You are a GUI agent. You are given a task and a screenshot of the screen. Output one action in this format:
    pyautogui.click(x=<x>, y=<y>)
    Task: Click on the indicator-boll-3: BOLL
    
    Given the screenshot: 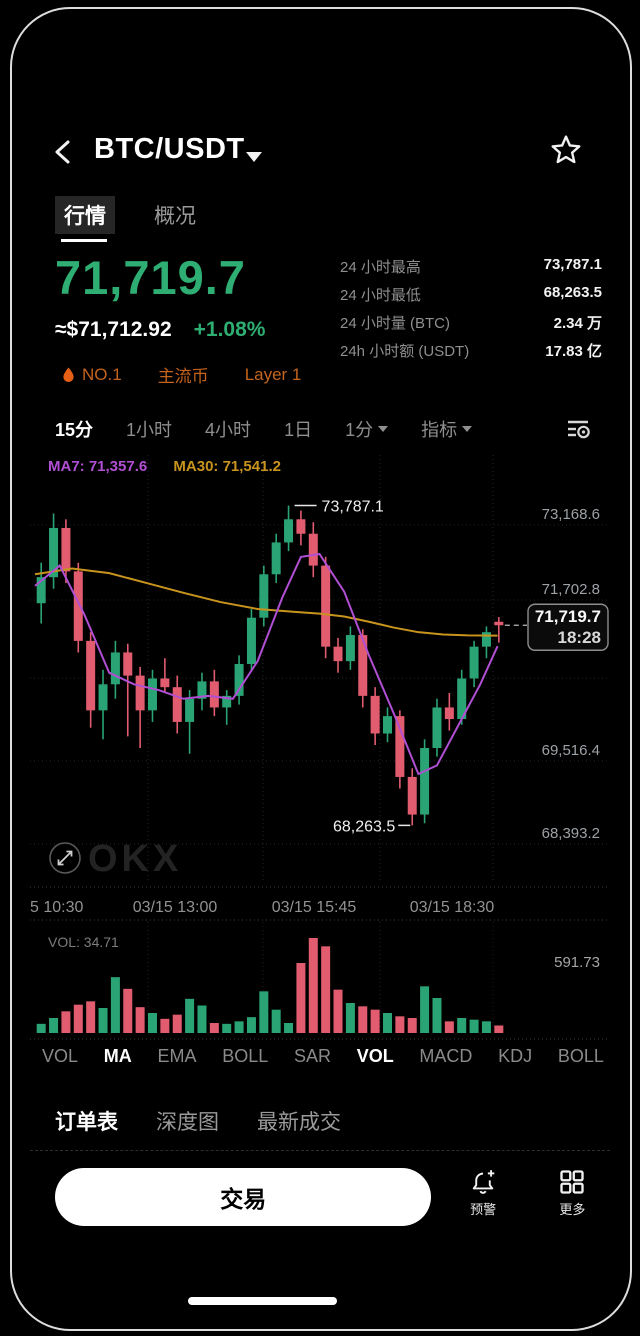 What is the action you would take?
    pyautogui.click(x=245, y=1056)
    